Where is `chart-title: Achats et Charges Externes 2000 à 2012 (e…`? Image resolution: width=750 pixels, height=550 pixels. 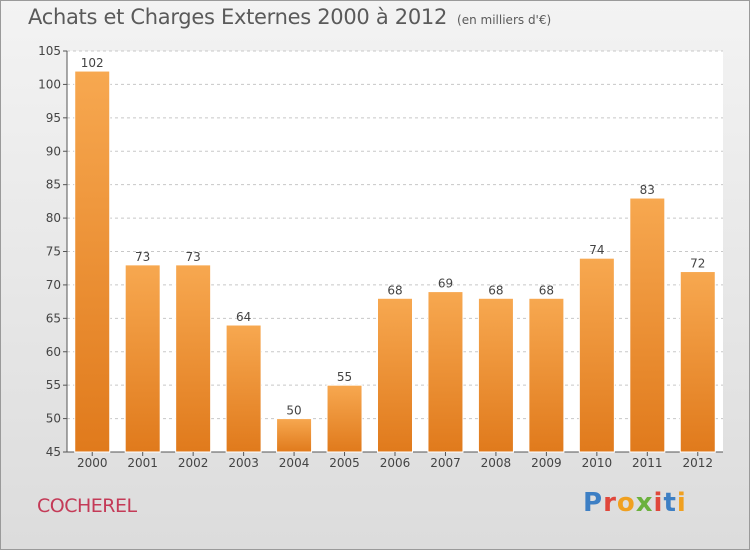
chart-title: Achats et Charges Externes 2000 à 2012 (e… is located at coordinates (289, 17).